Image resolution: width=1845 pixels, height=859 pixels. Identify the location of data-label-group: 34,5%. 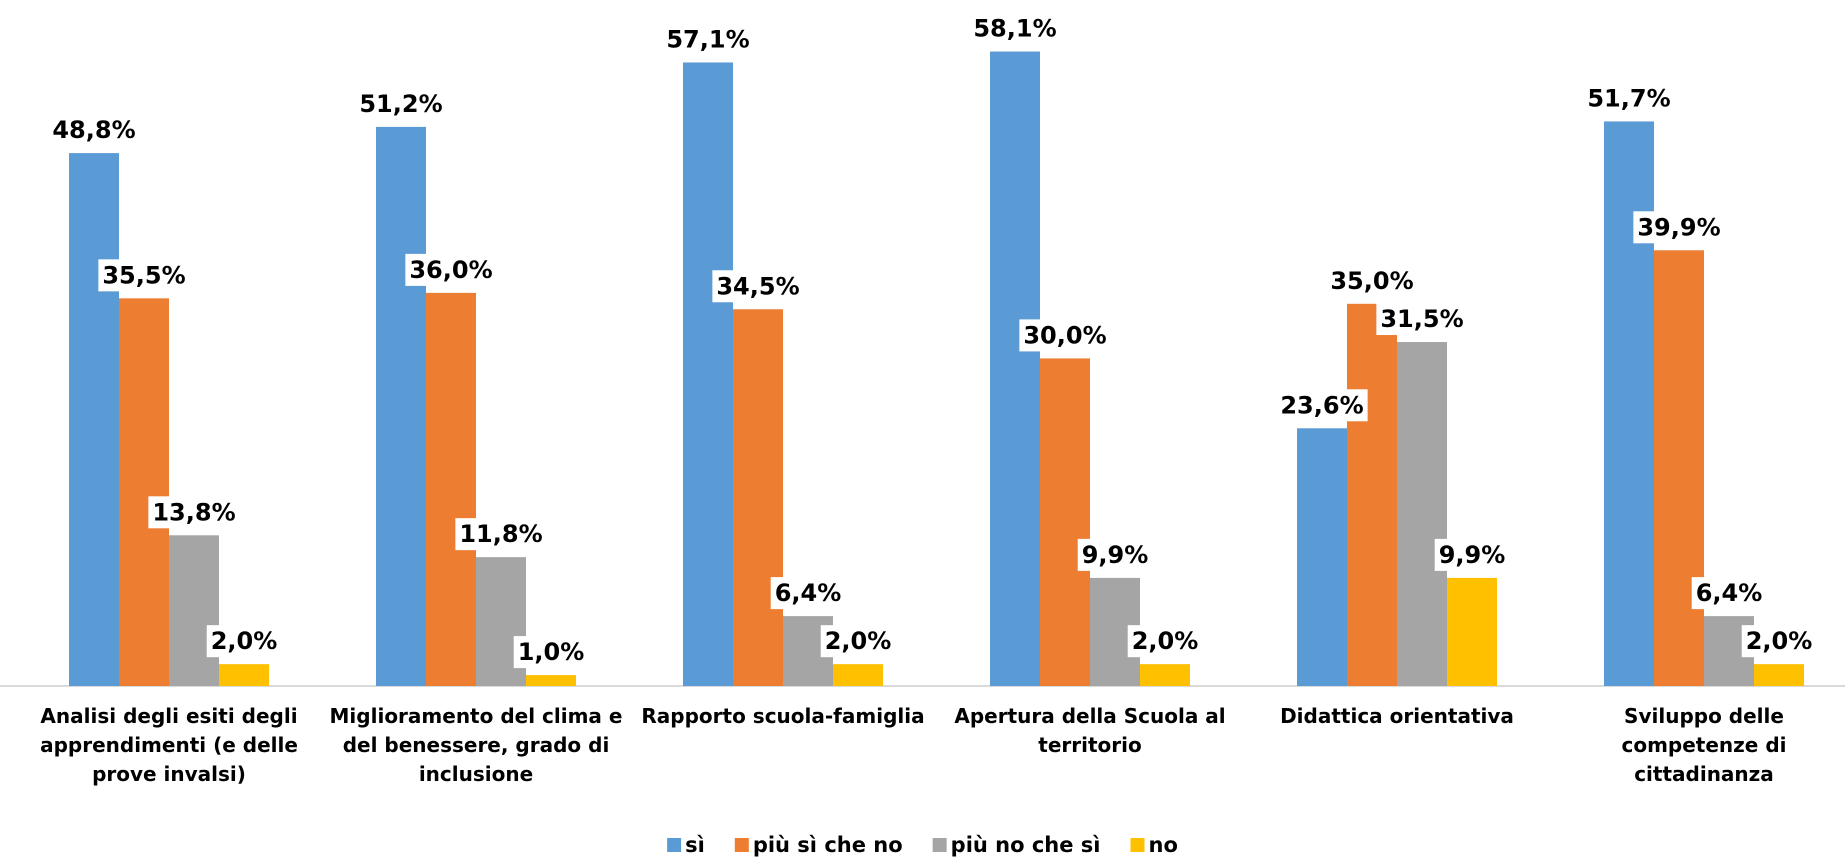
(758, 286).